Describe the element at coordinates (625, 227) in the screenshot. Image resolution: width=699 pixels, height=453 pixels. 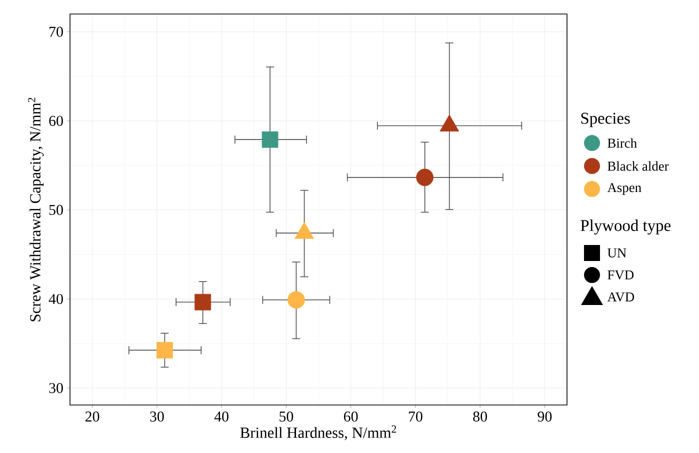
I see `text: Plywood type` at that location.